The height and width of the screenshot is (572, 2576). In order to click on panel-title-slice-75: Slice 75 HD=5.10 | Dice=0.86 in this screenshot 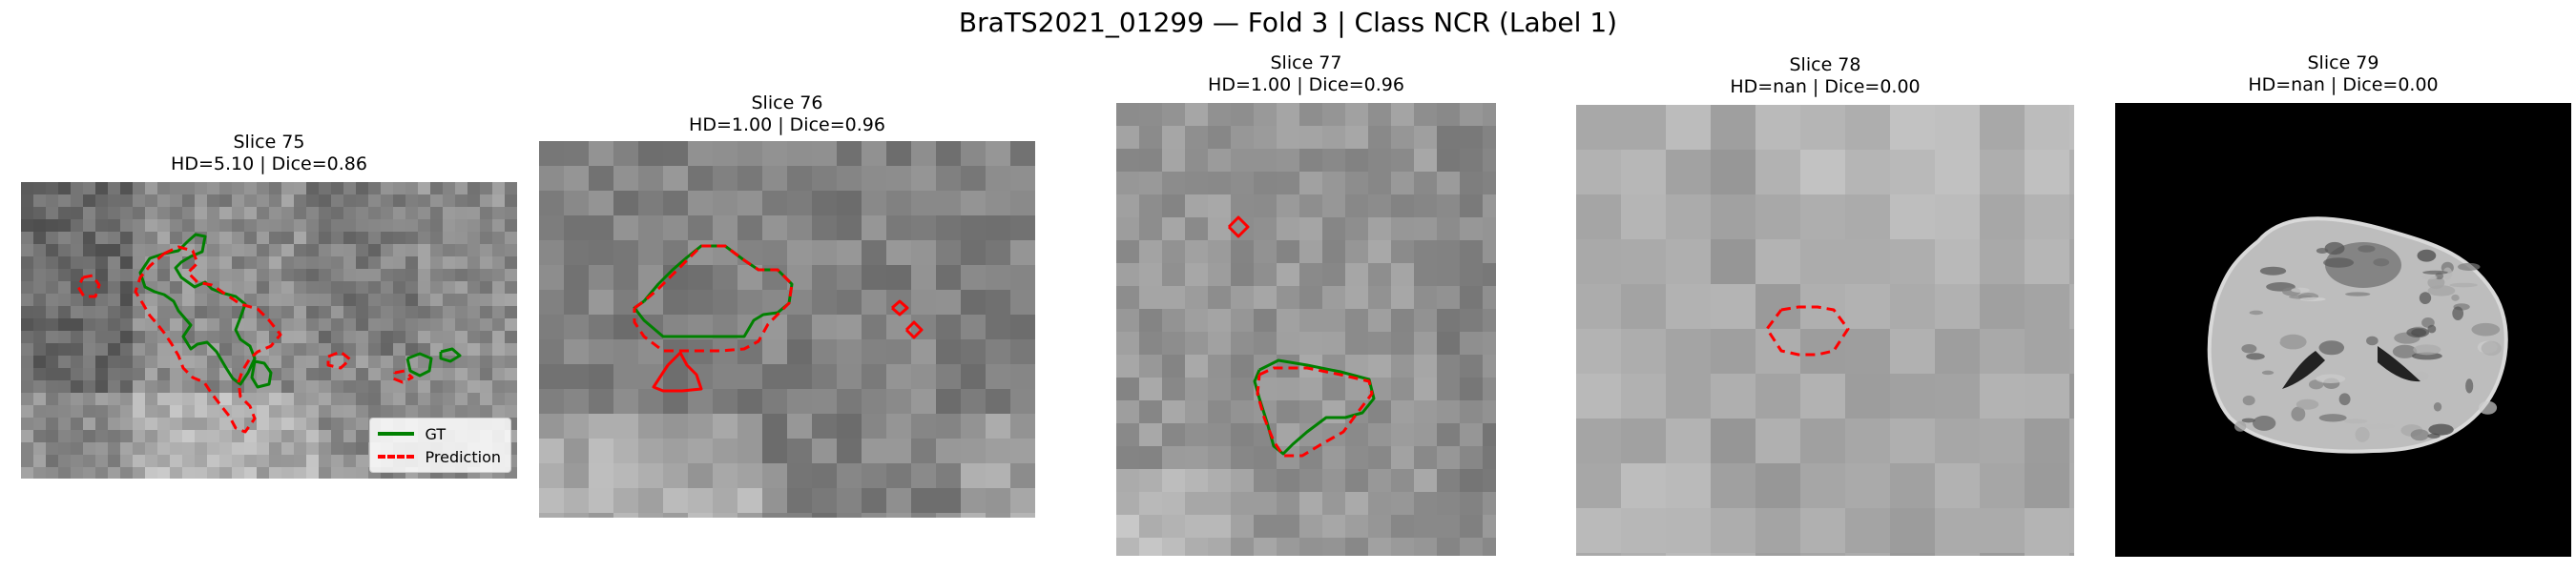, I will do `click(269, 154)`.